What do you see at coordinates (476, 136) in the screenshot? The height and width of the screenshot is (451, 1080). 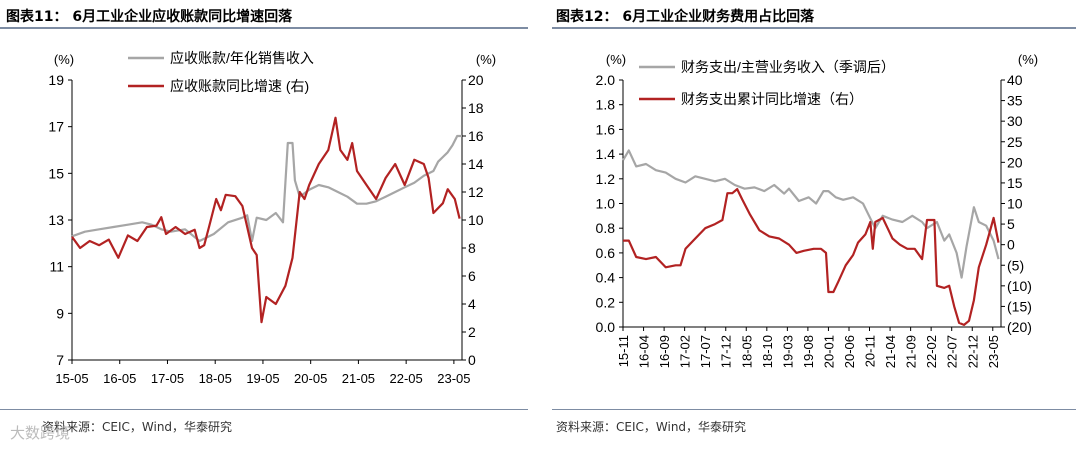 I see `right-tick-label: 16` at bounding box center [476, 136].